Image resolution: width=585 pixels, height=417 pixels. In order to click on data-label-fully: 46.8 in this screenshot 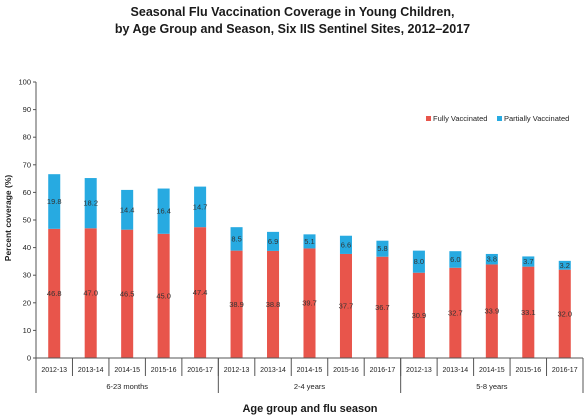, I will do `click(54, 293)`.